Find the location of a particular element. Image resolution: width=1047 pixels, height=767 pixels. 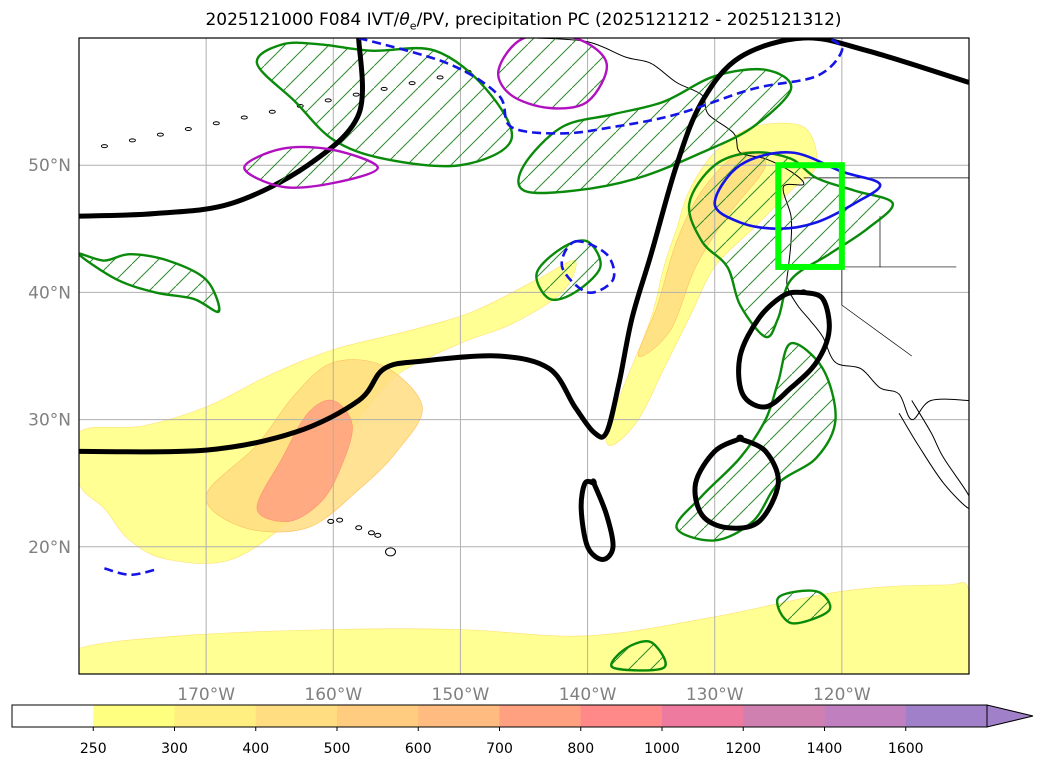

pv-wa-coast is located at coordinates (797, 191).